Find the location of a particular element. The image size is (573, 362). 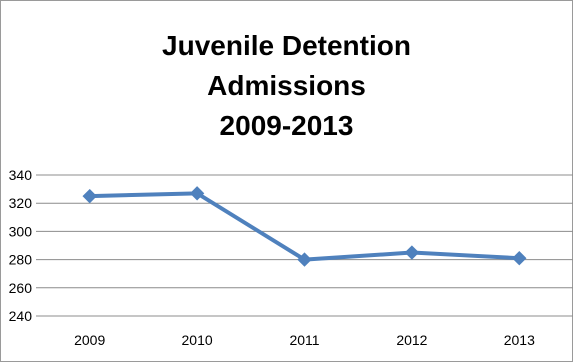

y-tick-label: 300 is located at coordinates (21, 231).